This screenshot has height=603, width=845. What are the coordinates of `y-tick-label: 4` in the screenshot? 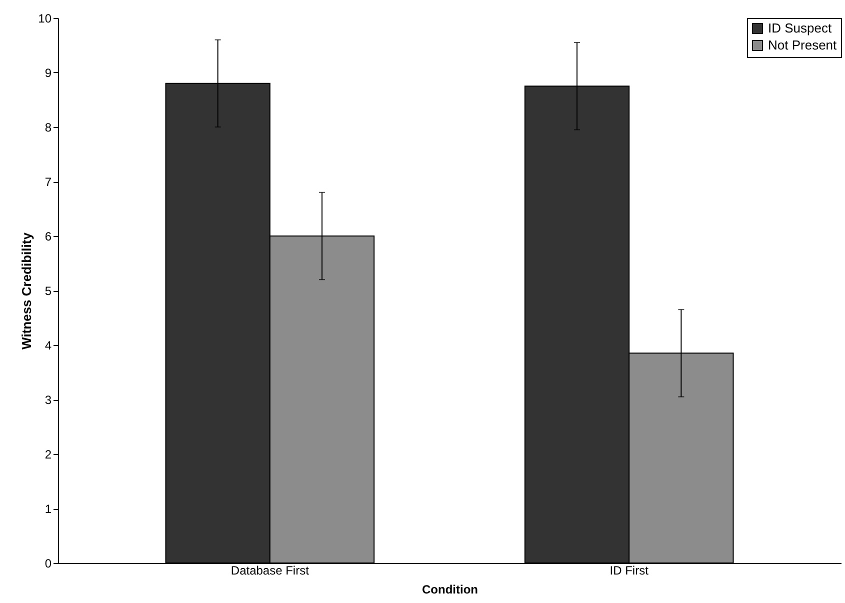 It's located at (48, 345).